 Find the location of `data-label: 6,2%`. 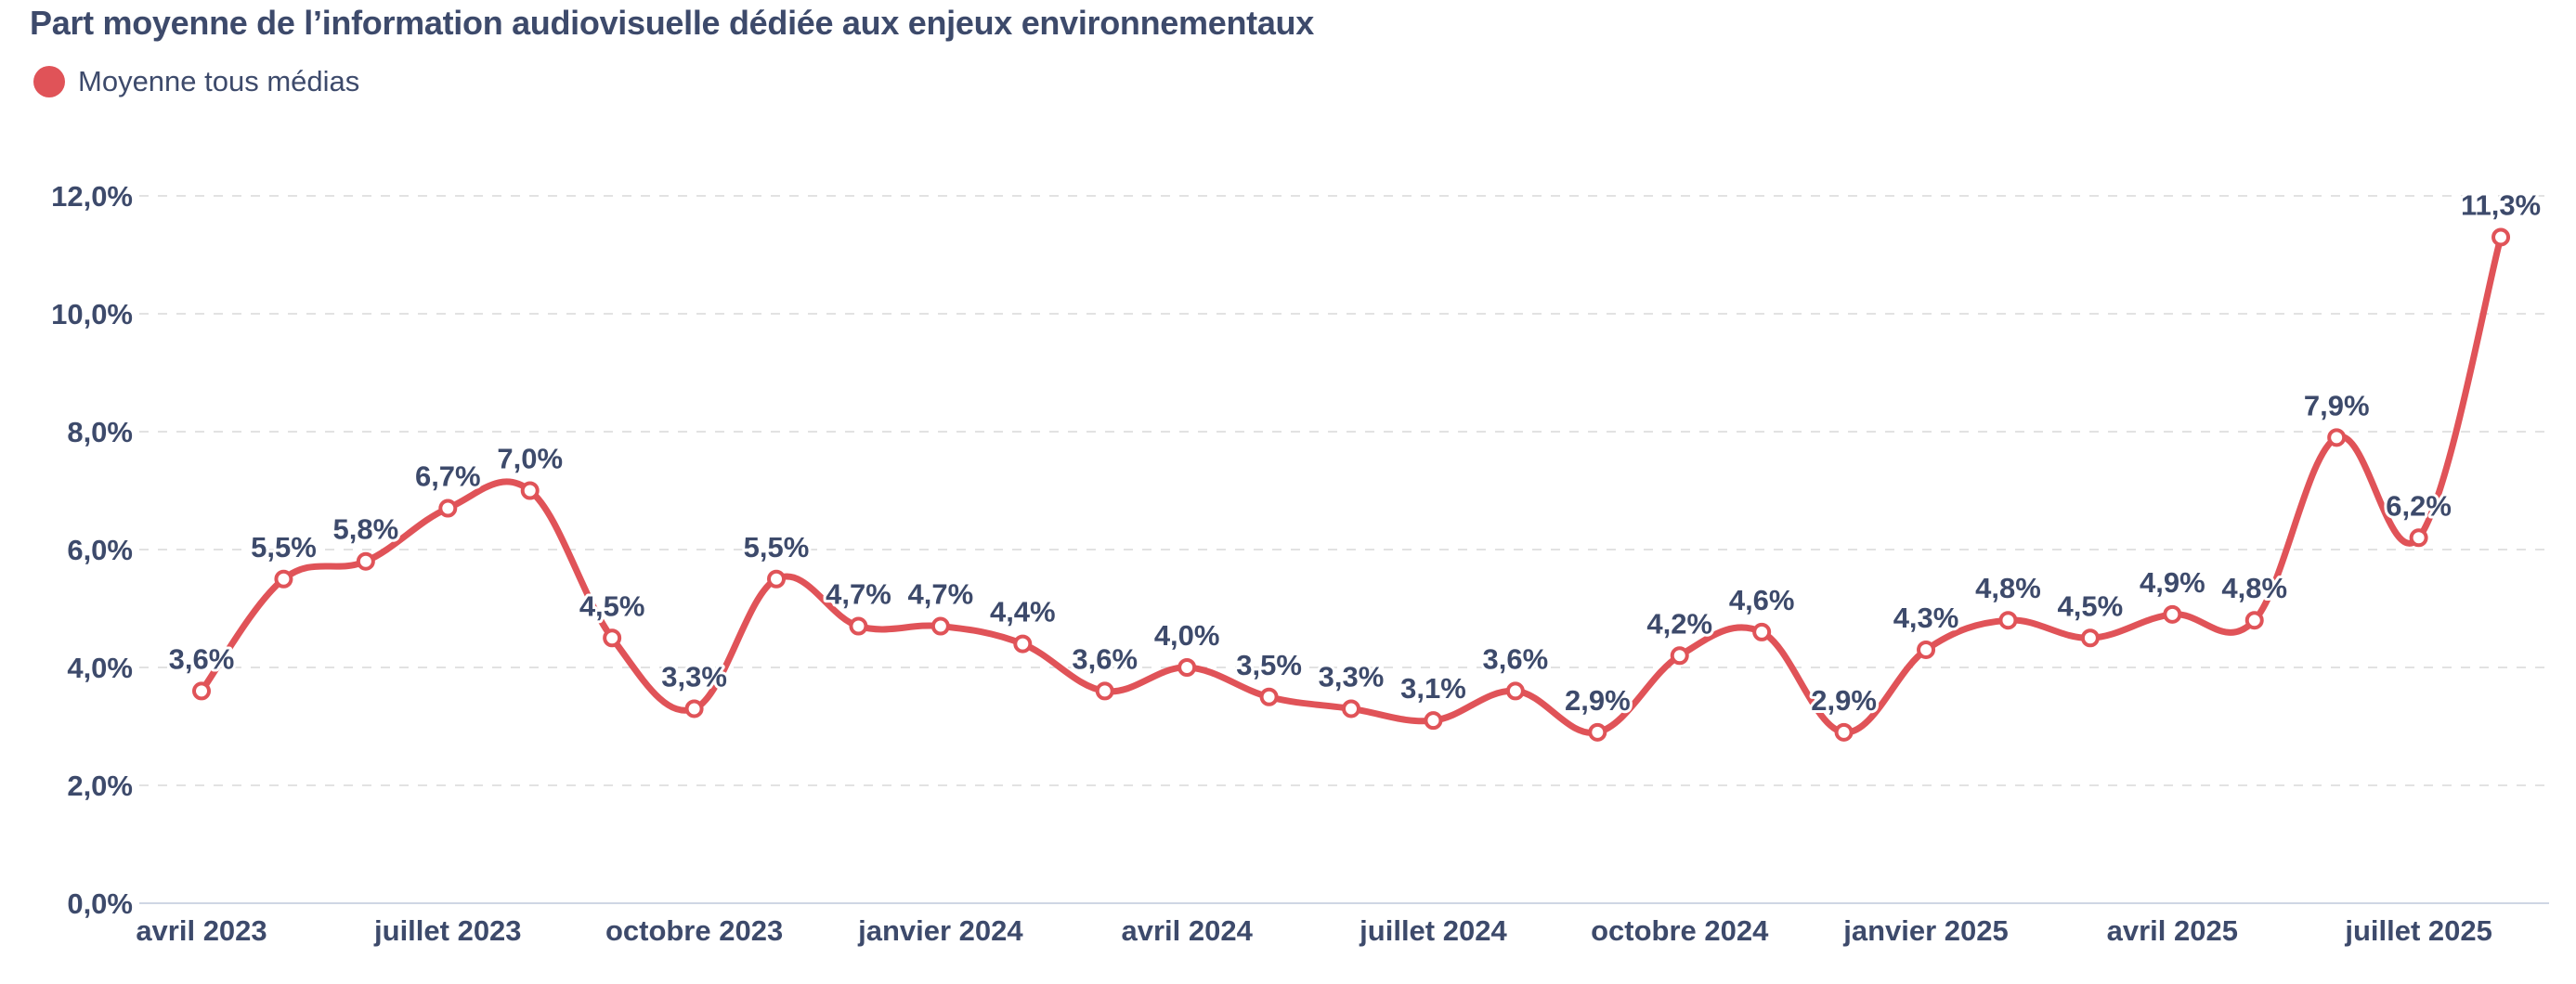

data-label: 6,2% is located at coordinates (2419, 505).